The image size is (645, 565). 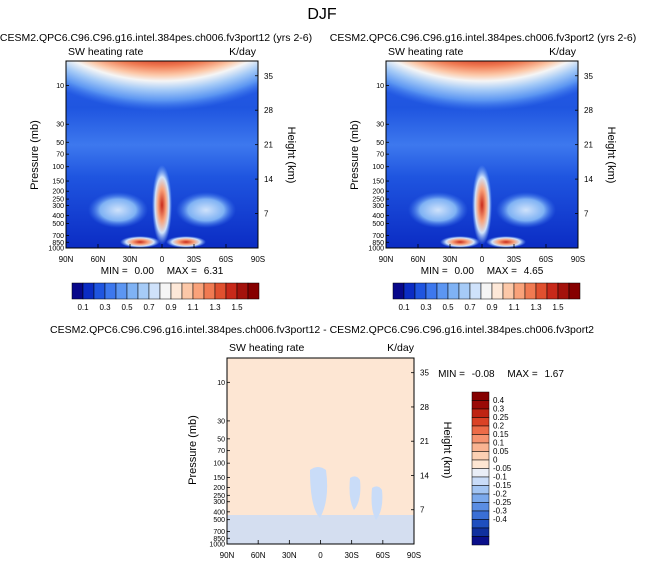 I want to click on panel-2-ylabel: Pressure (mb), so click(x=355, y=155).